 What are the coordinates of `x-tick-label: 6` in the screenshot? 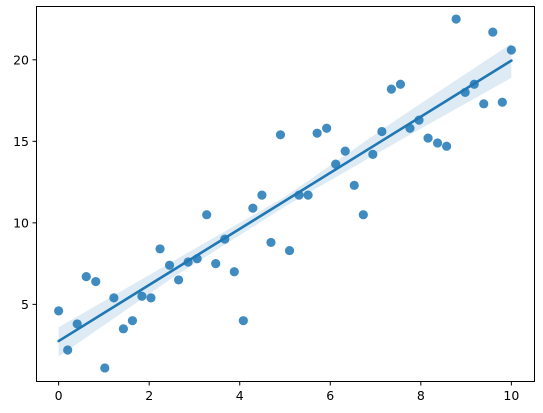 It's located at (330, 395).